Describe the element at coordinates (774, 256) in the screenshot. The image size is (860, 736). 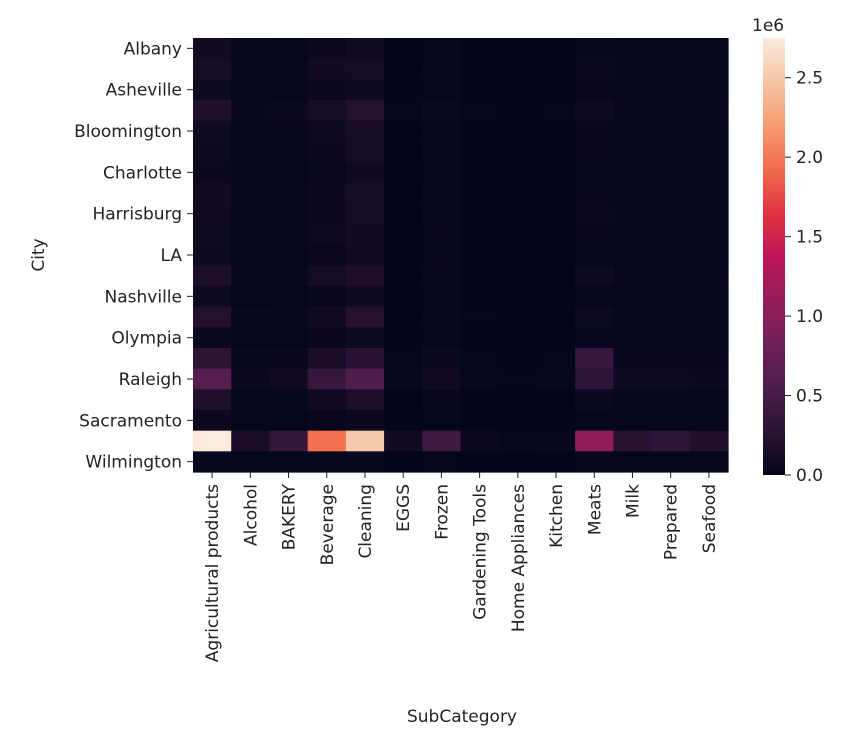
I see `colorbar-gradient` at that location.